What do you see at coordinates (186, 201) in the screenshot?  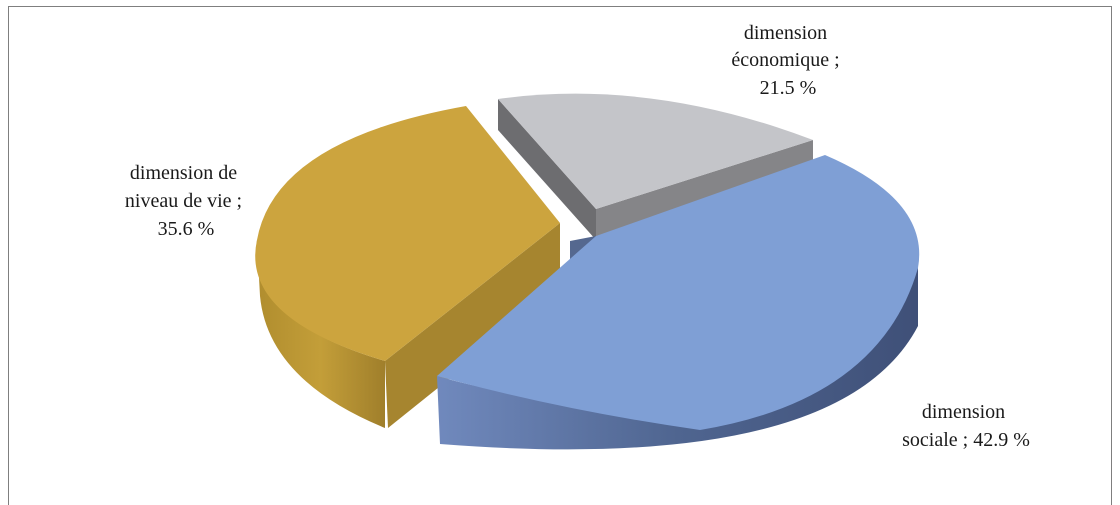 I see `label-niveau-de-vie: dimension de niveau de vie ; 35.6 %` at bounding box center [186, 201].